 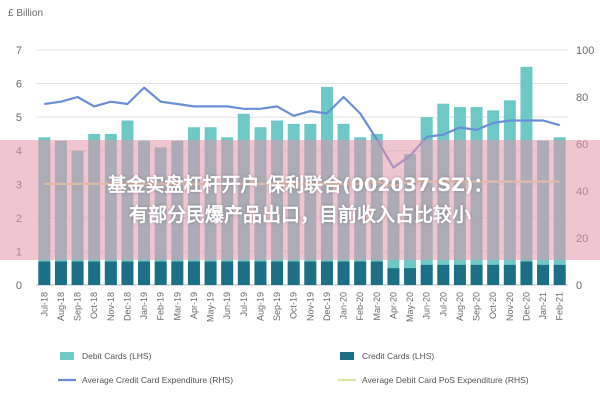 What do you see at coordinates (585, 51) in the screenshot?
I see `right-tick-label: 100` at bounding box center [585, 51].